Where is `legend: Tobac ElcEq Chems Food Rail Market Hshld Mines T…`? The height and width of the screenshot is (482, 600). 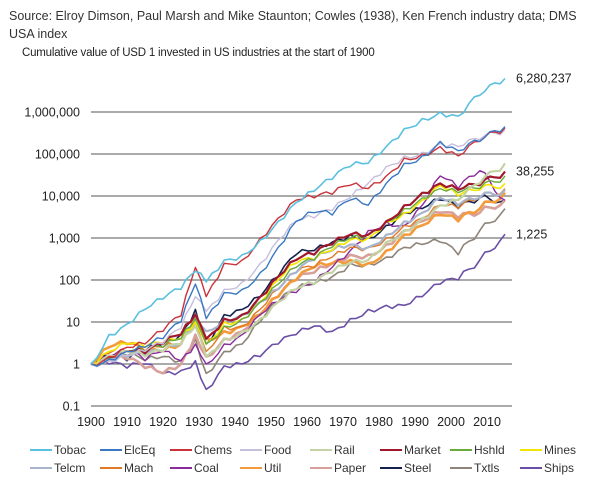 legend: Tobac ElcEq Chems Food Rail Market Hshld Mines T… is located at coordinates (310, 459).